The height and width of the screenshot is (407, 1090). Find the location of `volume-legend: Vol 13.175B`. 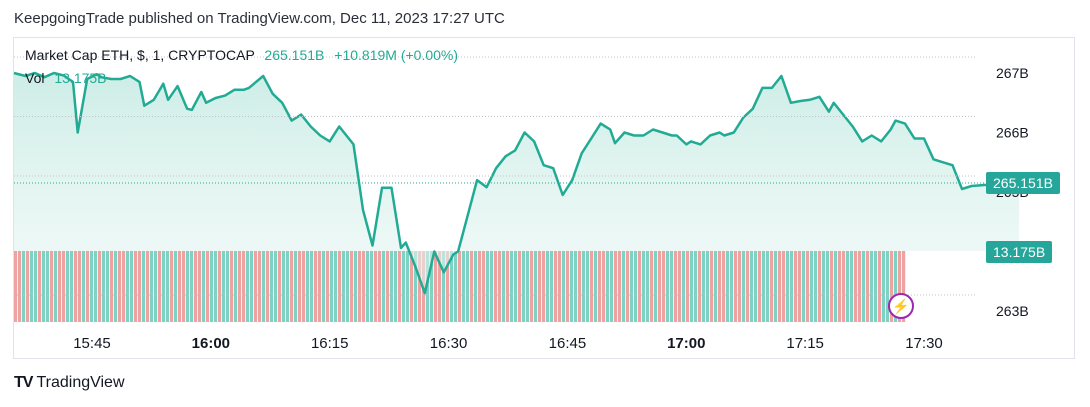

volume-legend: Vol 13.175B is located at coordinates (66, 78).